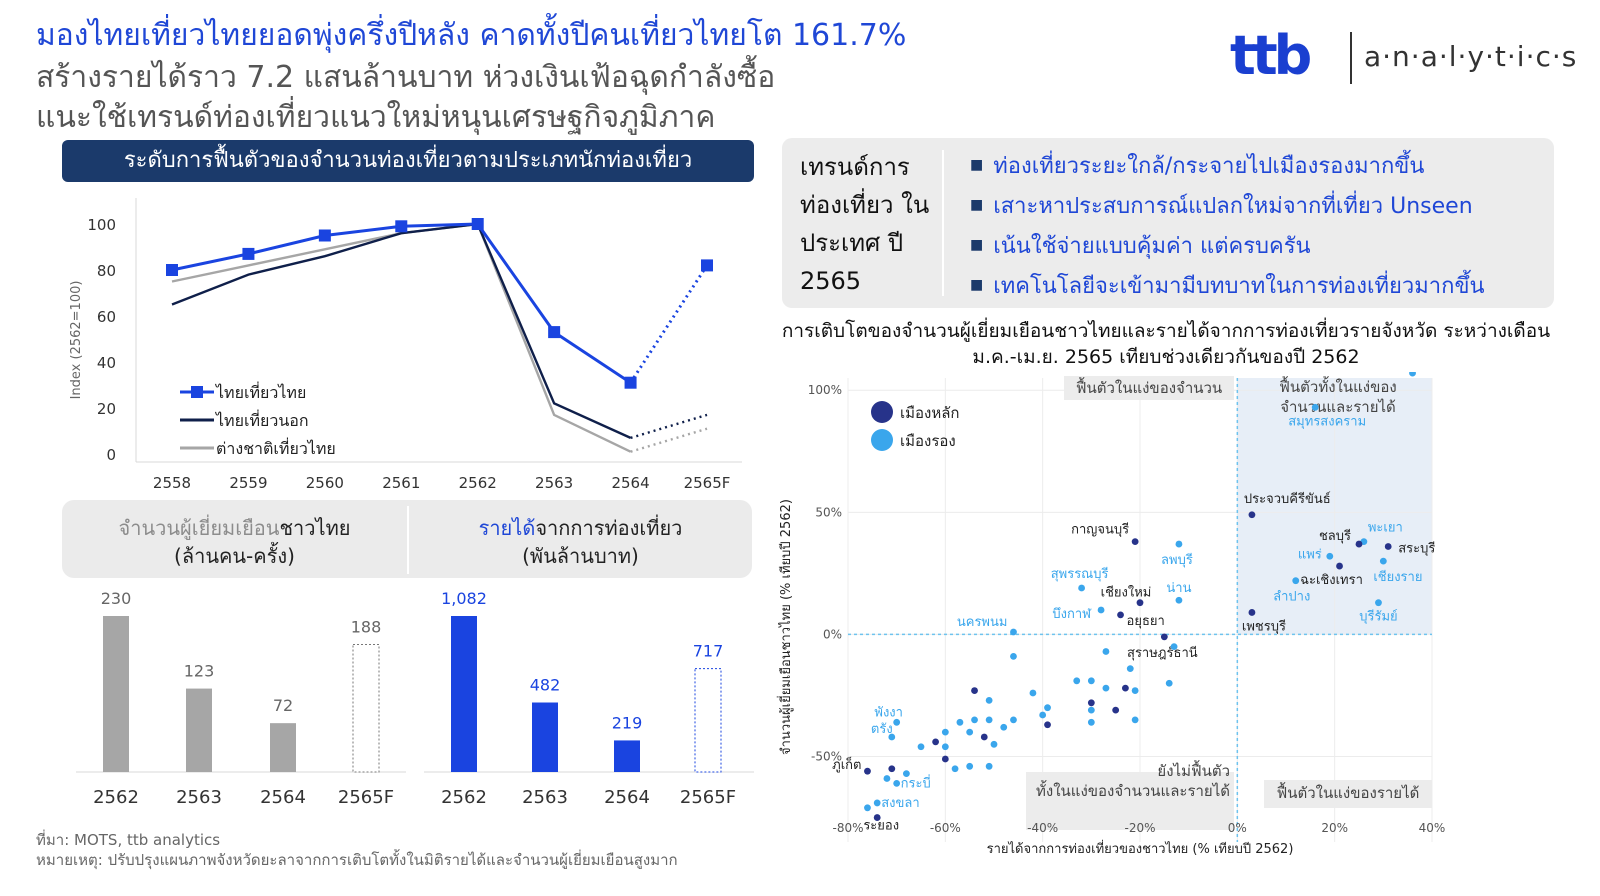 The image size is (1600, 896). I want to click on province-label: แพร่, so click(1310, 554).